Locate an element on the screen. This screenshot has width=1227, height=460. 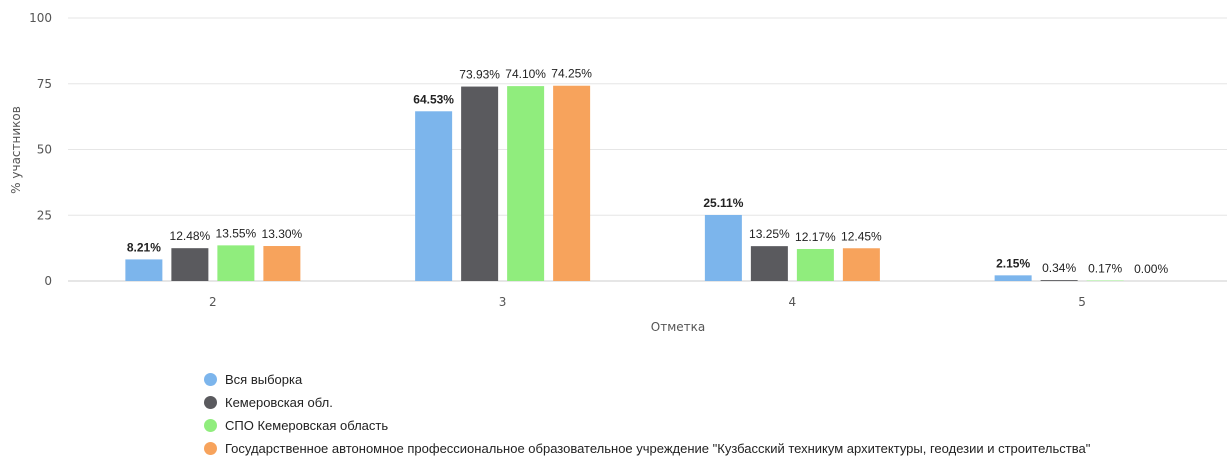
y-axis-title: % участников is located at coordinates (16, 150).